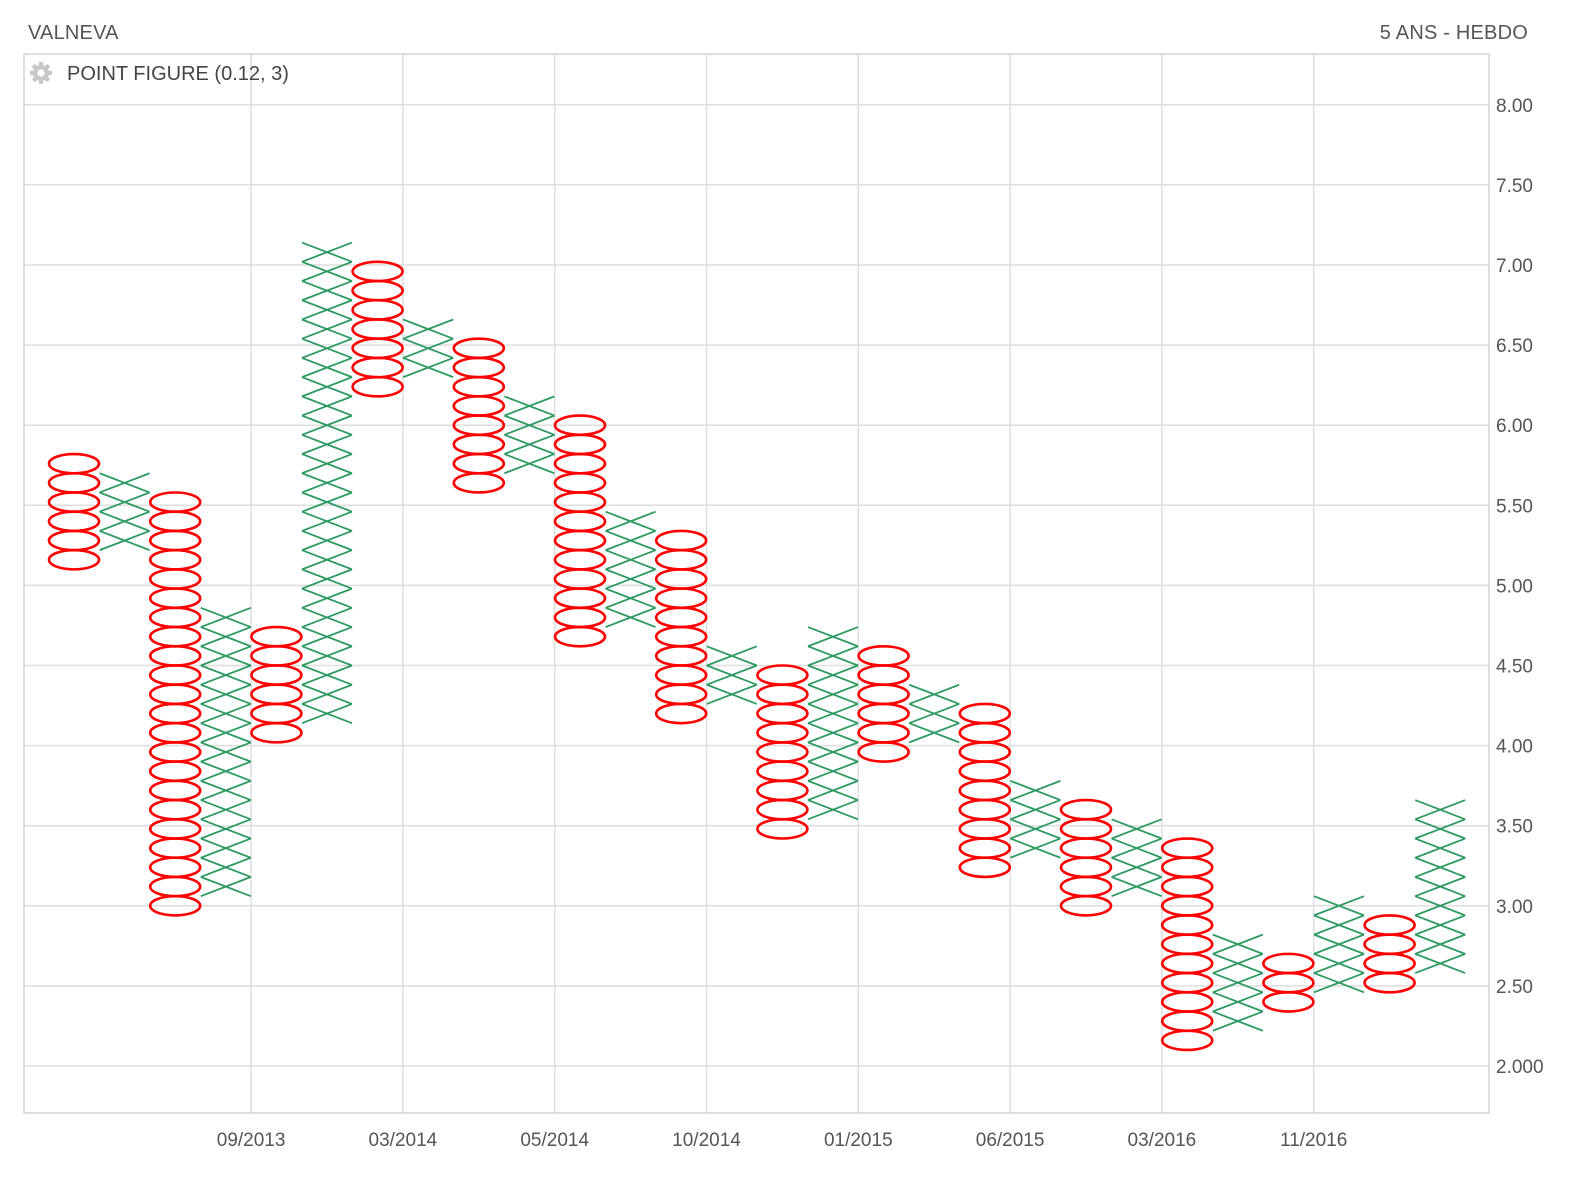 This screenshot has width=1596, height=1186. Describe the element at coordinates (1514, 827) in the screenshot. I see `y-tick-label: 3.50` at that location.